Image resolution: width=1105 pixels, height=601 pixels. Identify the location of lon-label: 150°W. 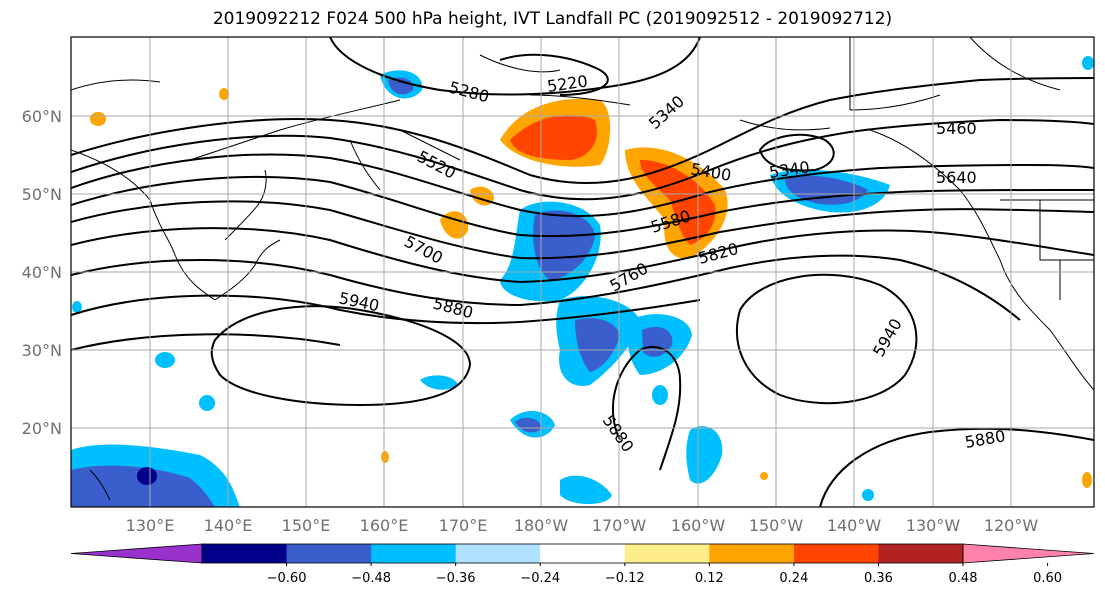
(776, 525).